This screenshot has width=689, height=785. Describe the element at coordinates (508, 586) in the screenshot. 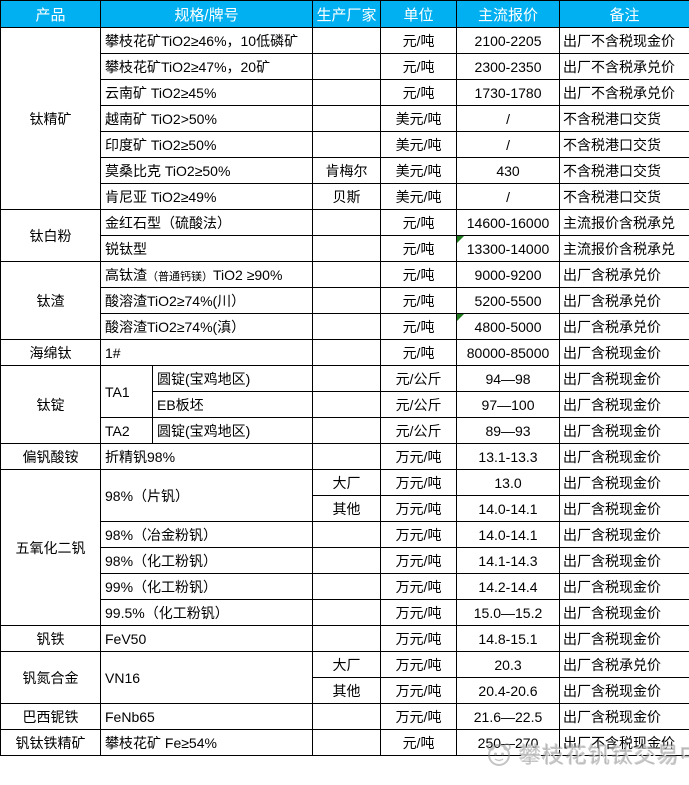

I see `price-cell: 14.2-14.4` at that location.